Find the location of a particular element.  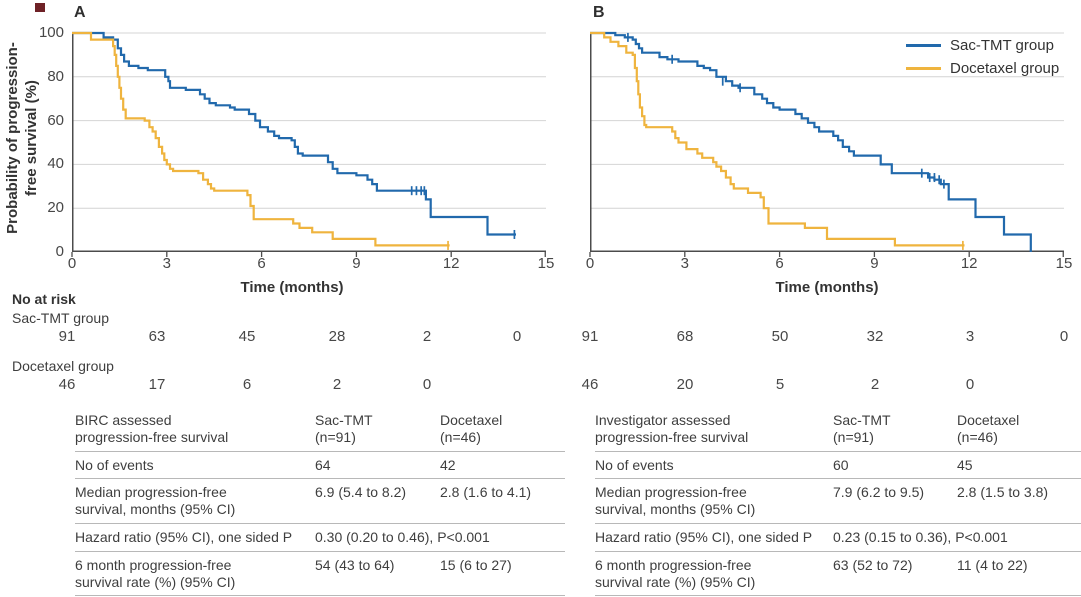

x-tick-label-b-15: 15 is located at coordinates (1064, 263).